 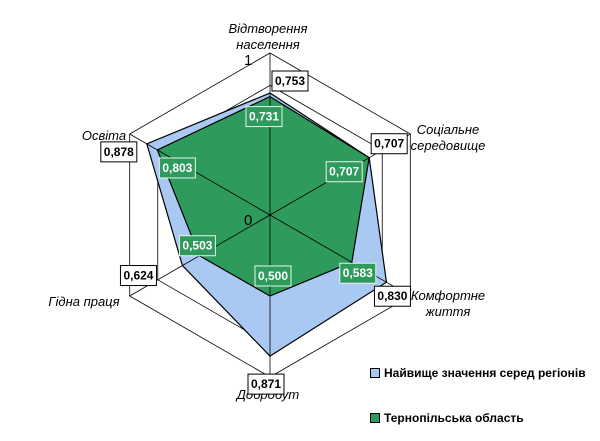 I want to click on legend-swatch-region, so click(x=375, y=418).